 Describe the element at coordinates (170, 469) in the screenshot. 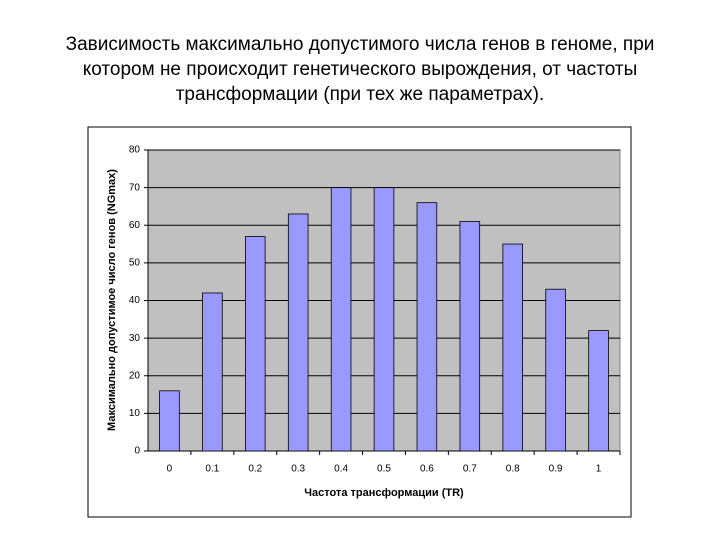

I see `x-tick-label: 0` at that location.